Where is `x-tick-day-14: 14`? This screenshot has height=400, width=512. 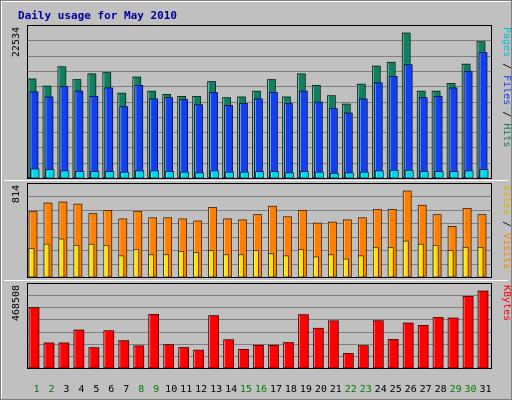
x-tick-day-14: 14 is located at coordinates (231, 389).